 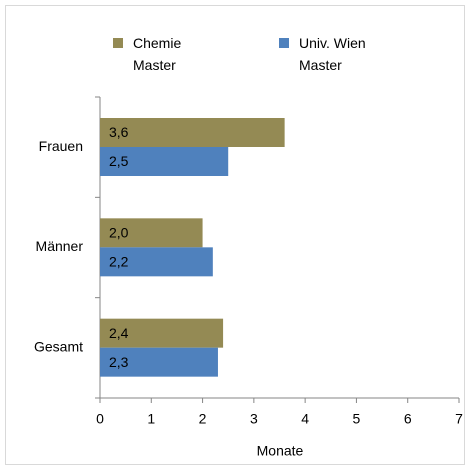 What do you see at coordinates (305, 419) in the screenshot?
I see `x-tick-label: 4` at bounding box center [305, 419].